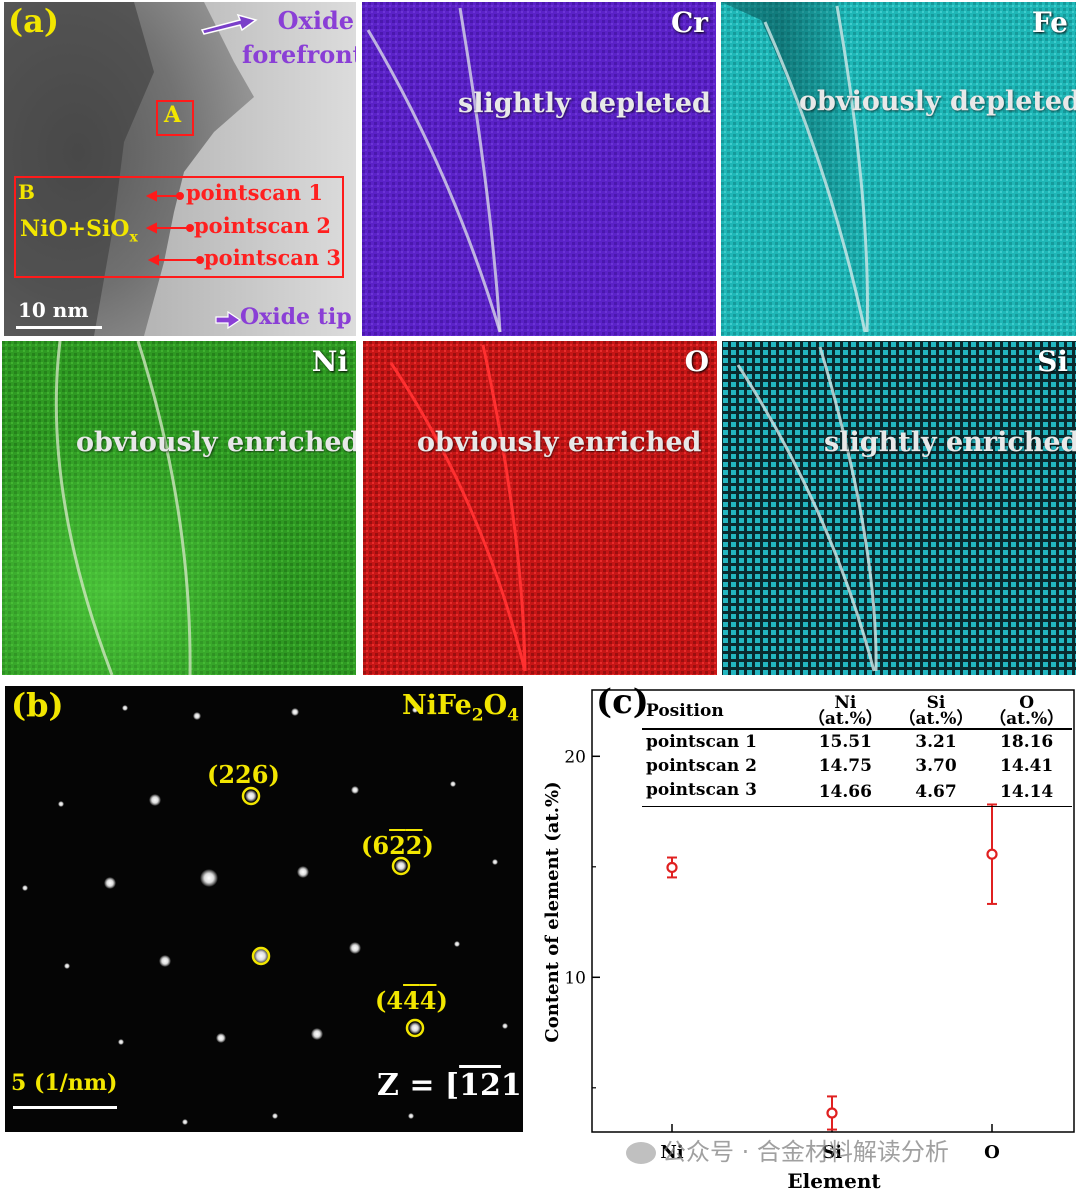 The image size is (1080, 1192). Describe the element at coordinates (575, 978) in the screenshot. I see `y-tick-label: 10` at that location.